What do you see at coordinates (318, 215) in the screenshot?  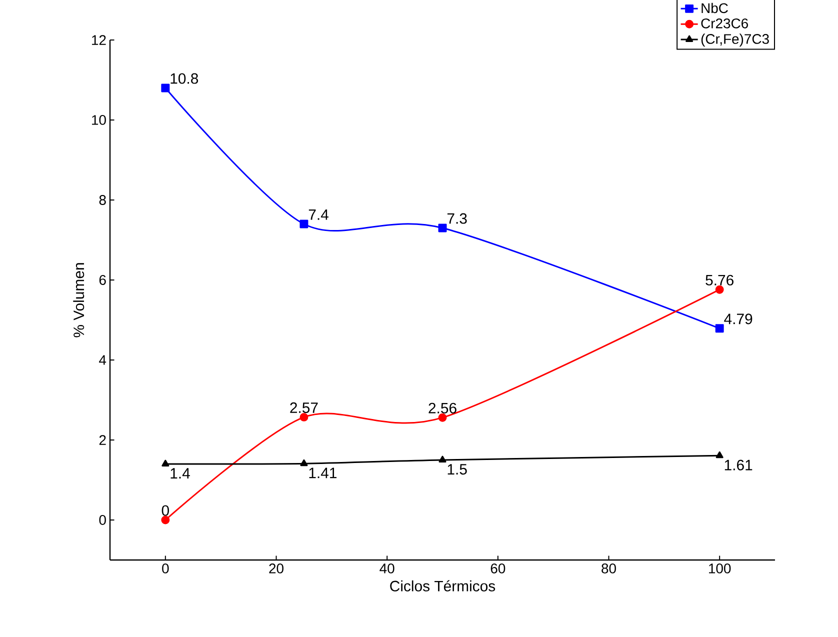 I see `data-label: 7.4` at bounding box center [318, 215].